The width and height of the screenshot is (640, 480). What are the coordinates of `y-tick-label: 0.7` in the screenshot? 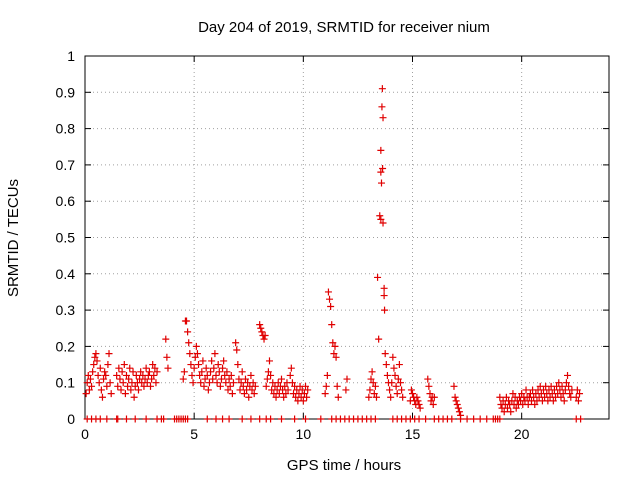 It's located at (66, 165).